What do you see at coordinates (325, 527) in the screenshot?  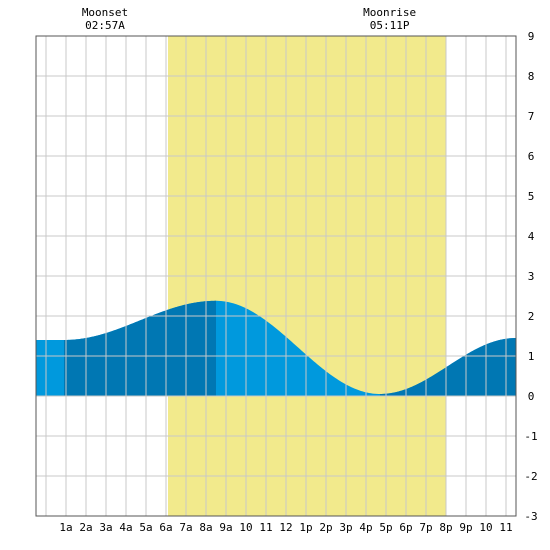 I see `x-tick-label: 2p` at bounding box center [325, 527].